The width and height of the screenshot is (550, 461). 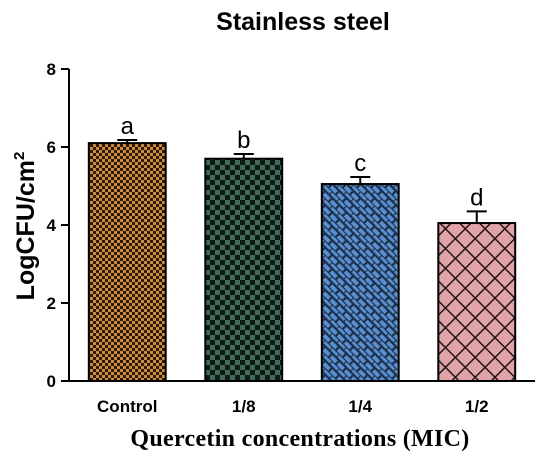 What do you see at coordinates (299, 439) in the screenshot?
I see `x-axis-label: Quercetin concentrations (MIC)` at bounding box center [299, 439].